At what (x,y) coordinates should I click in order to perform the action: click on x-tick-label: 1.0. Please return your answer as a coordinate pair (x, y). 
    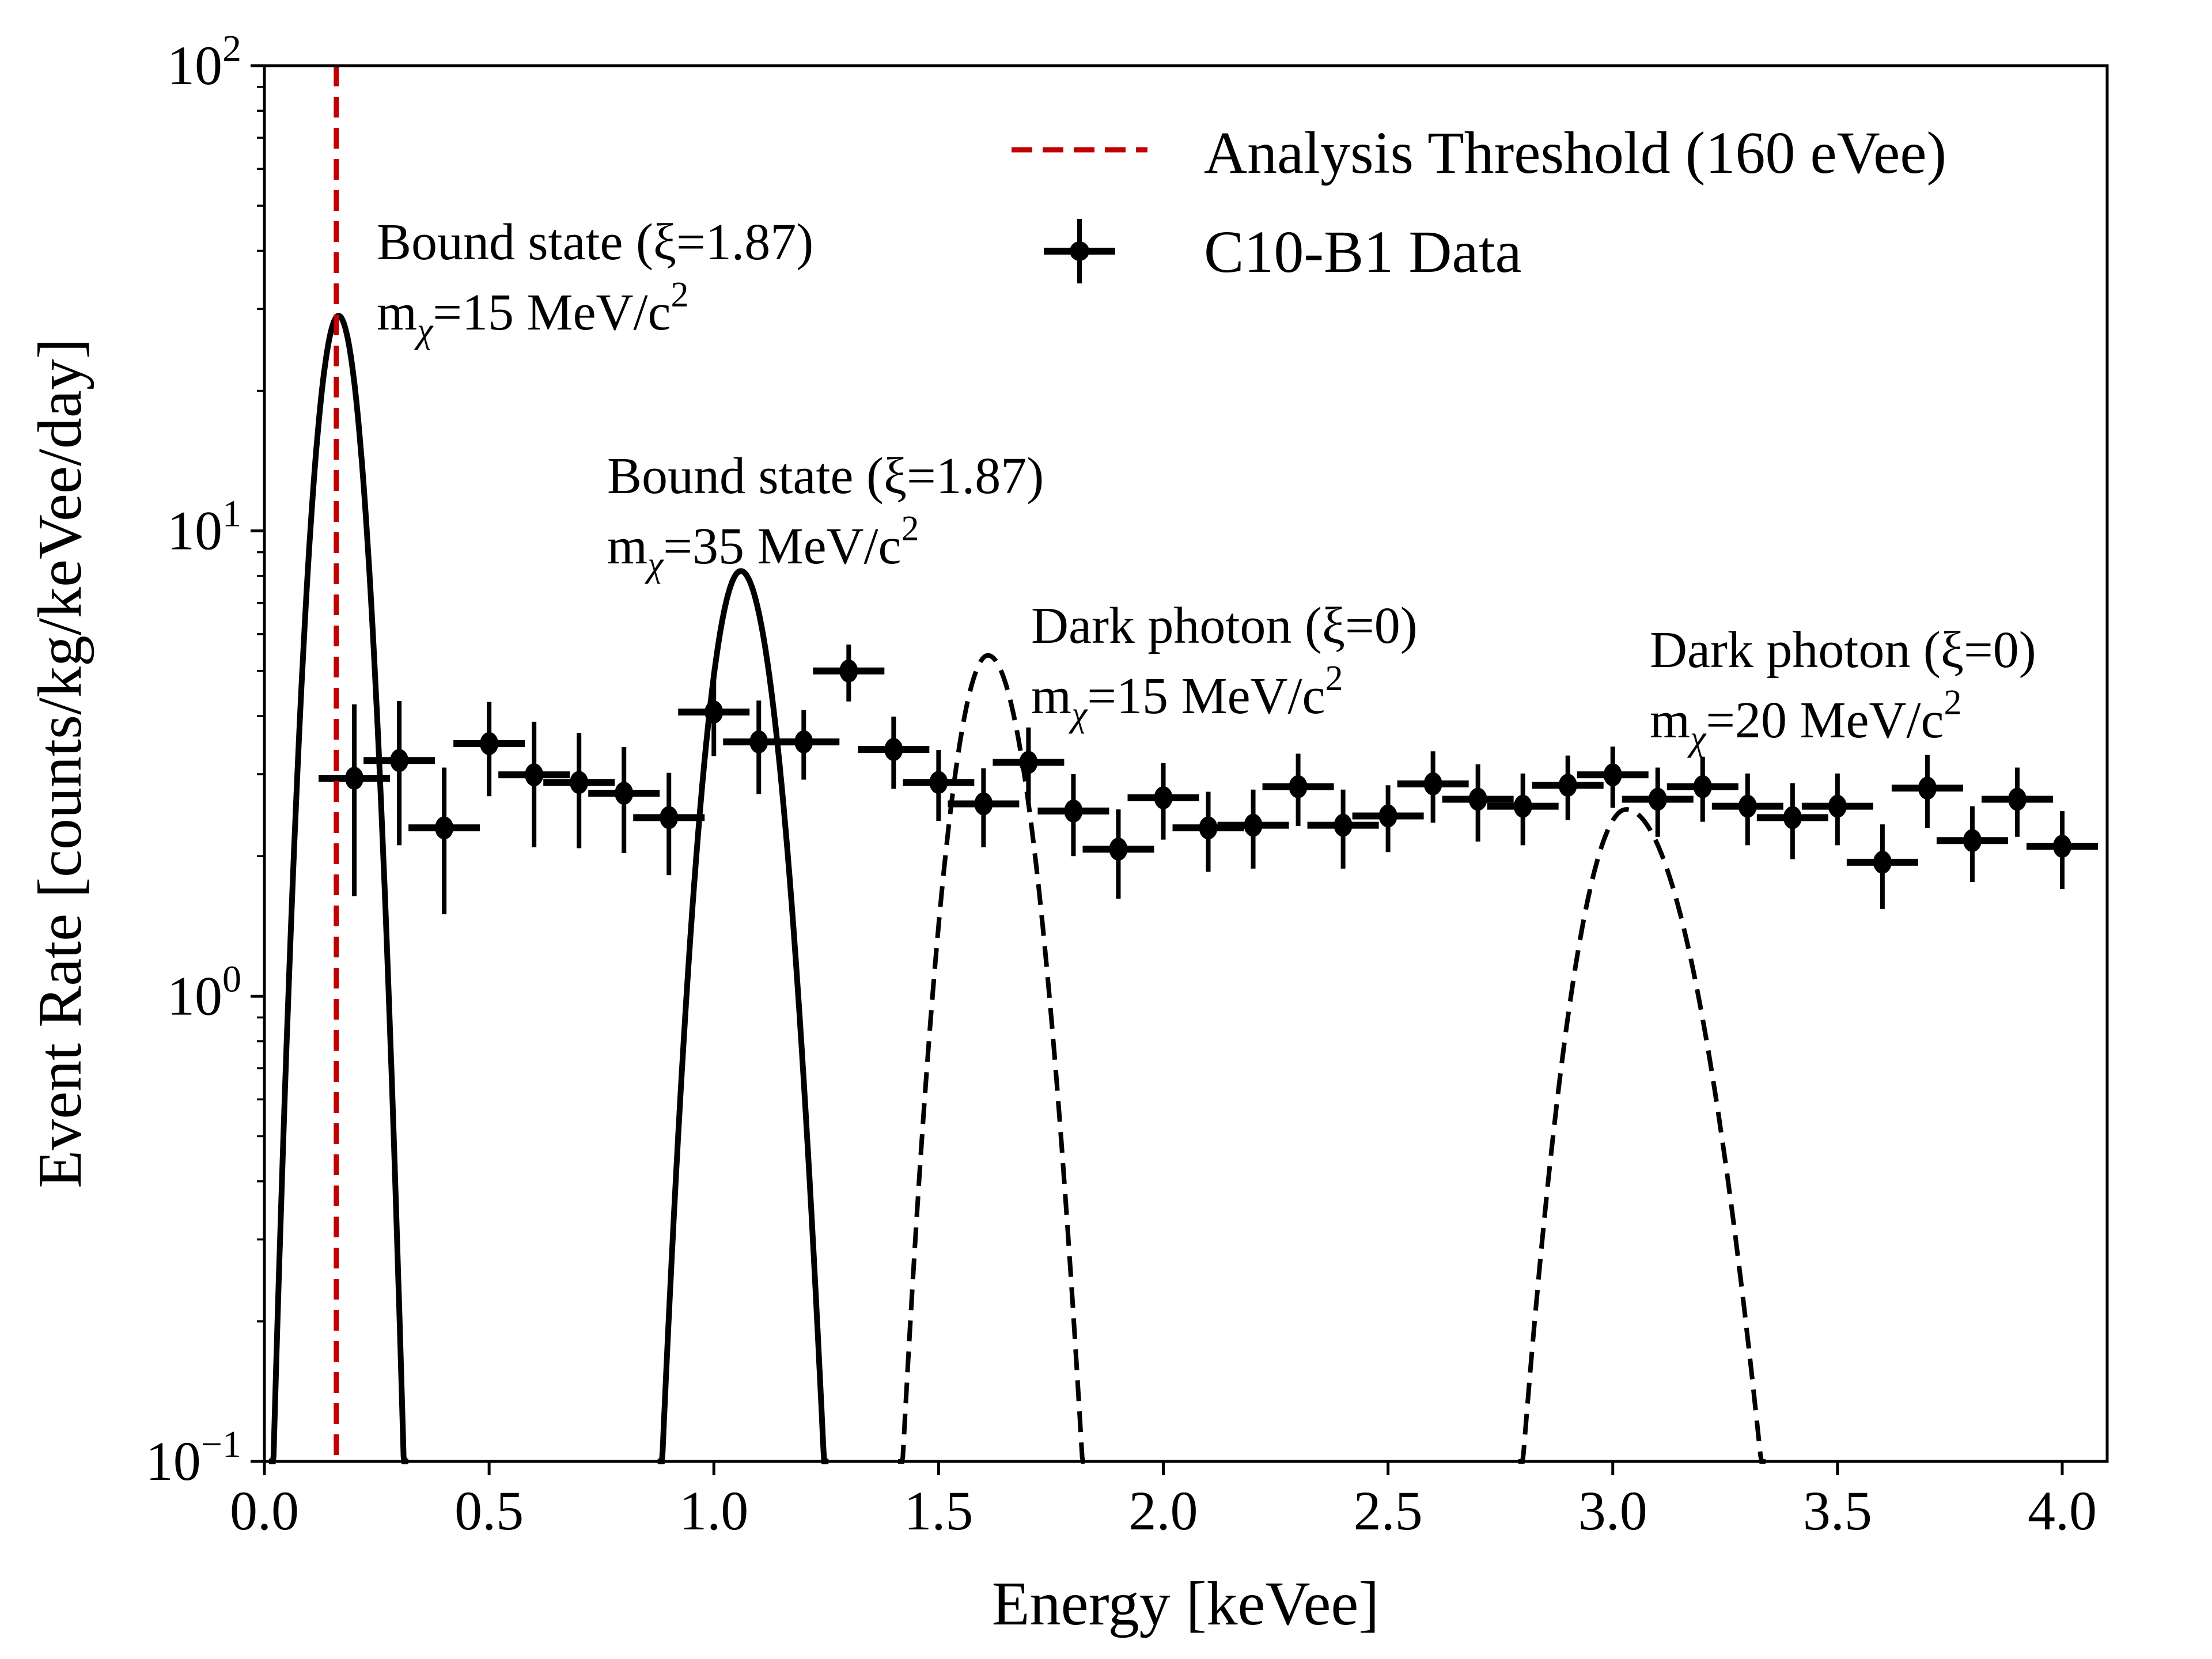
    Looking at the image, I should click on (713, 1510).